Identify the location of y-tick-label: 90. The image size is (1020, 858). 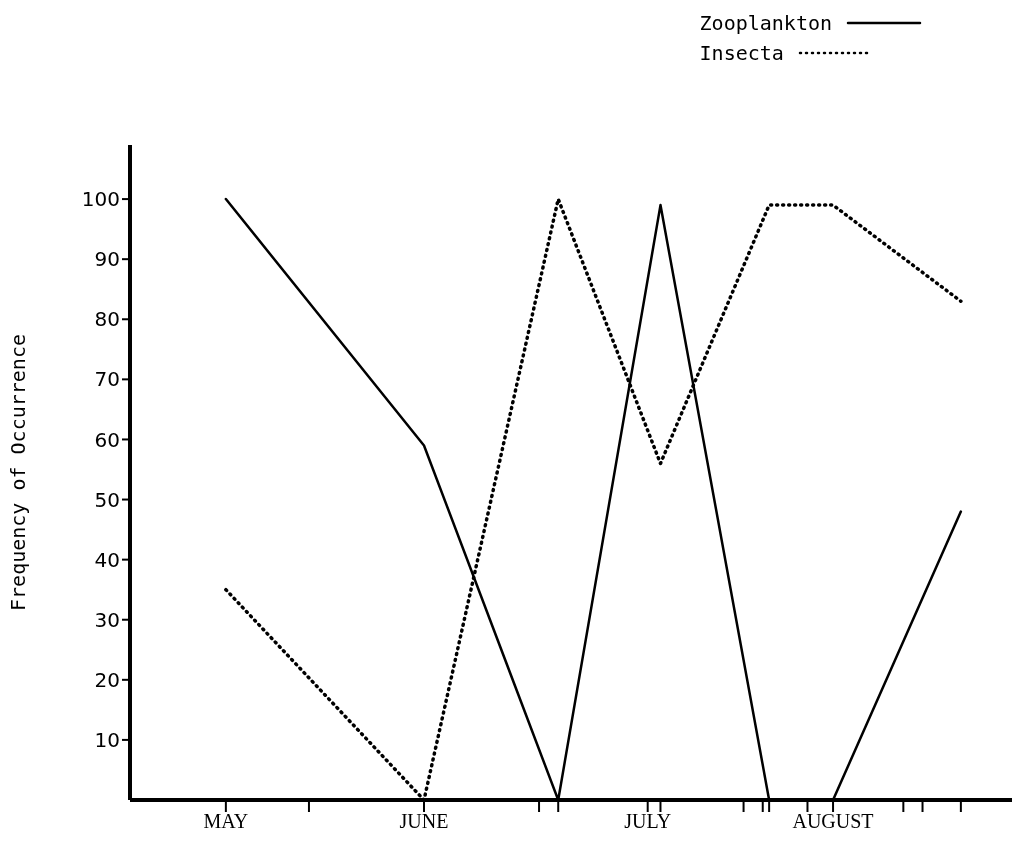
(107, 259).